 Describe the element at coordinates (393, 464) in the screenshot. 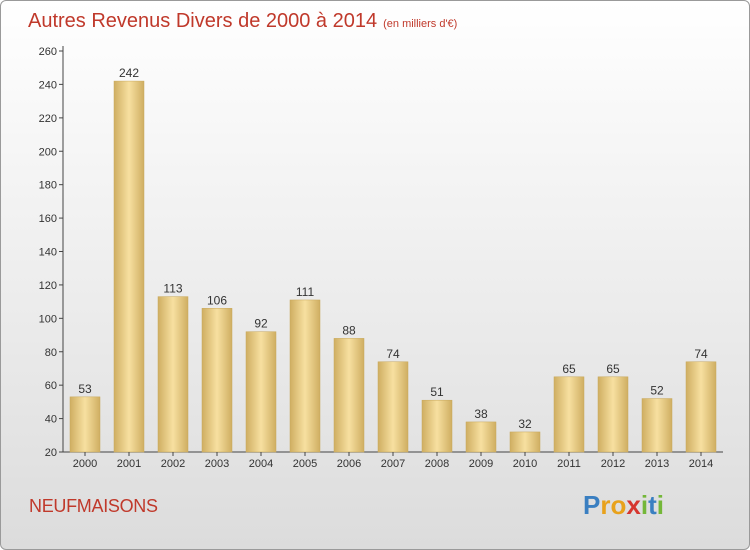

I see `x-tick-label: 2007` at that location.